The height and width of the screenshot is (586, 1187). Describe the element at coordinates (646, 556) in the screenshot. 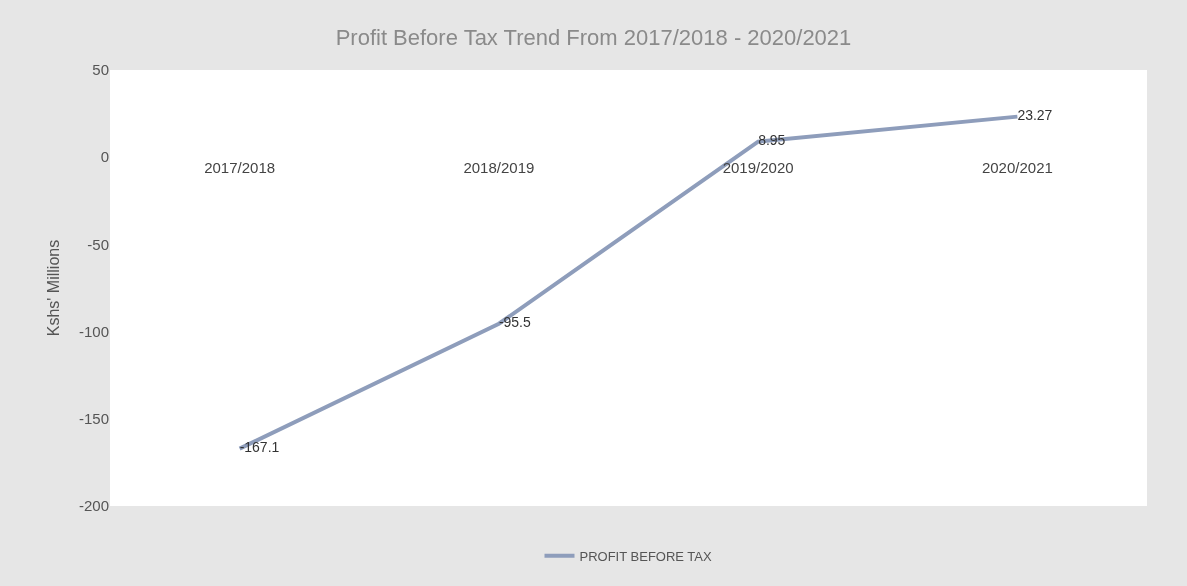

I see `legend-label: PROFIT BEFORE TAX` at that location.